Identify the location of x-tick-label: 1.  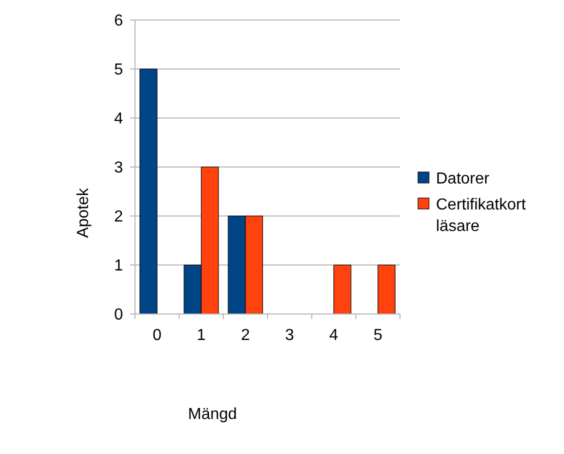
(201, 335).